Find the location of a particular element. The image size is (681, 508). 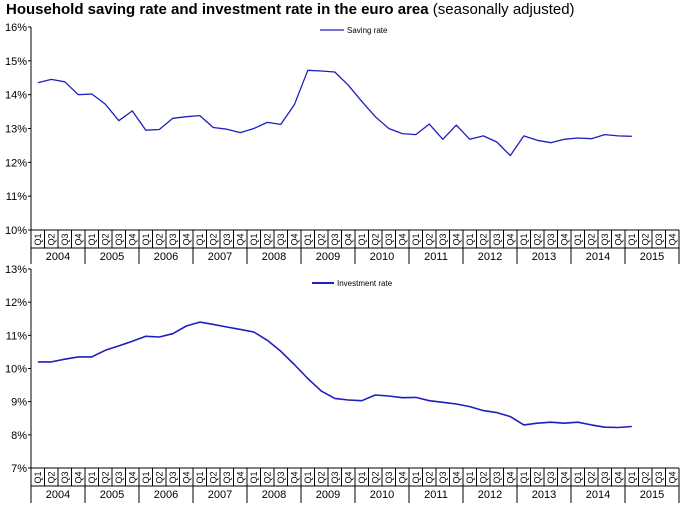

investment-year-label: 2011 is located at coordinates (436, 495).